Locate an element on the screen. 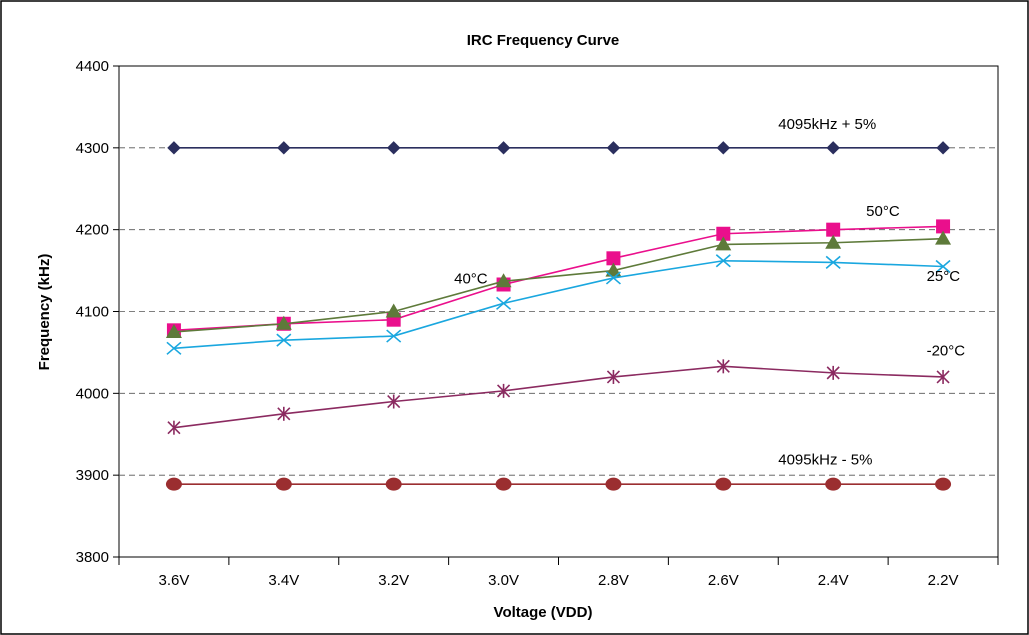 The image size is (1029, 635). series-line-t25 is located at coordinates (558, 304).